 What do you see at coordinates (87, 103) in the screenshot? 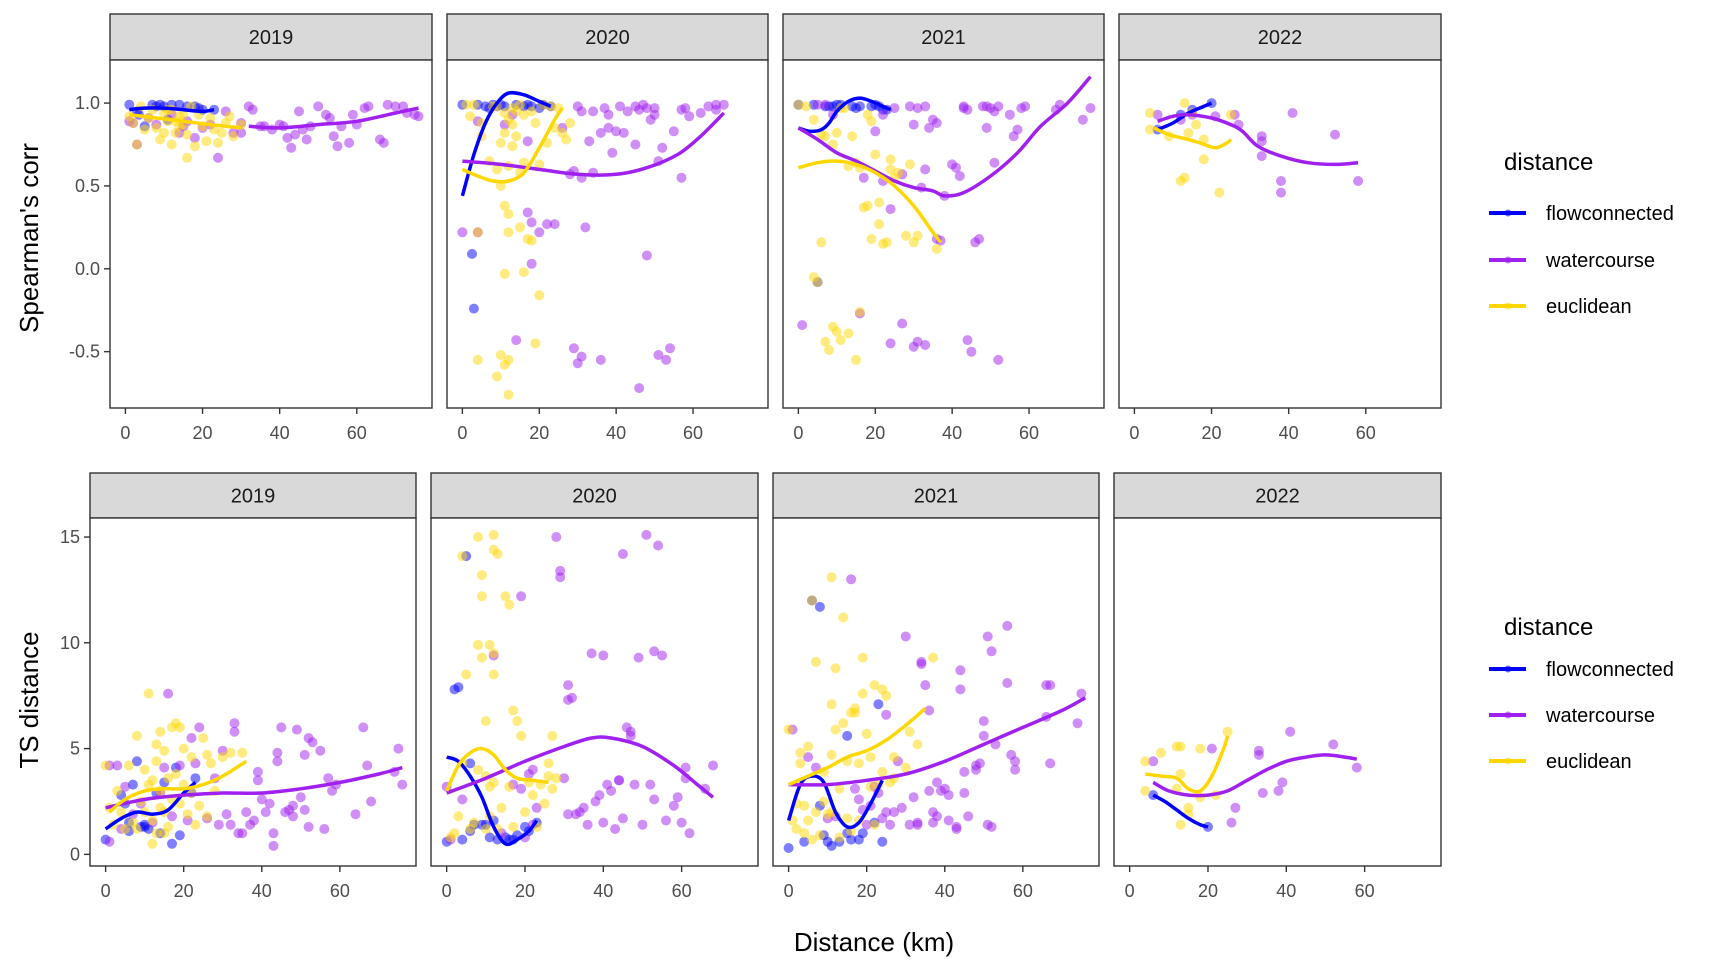
I see `y-tick-label: 1.0` at bounding box center [87, 103].